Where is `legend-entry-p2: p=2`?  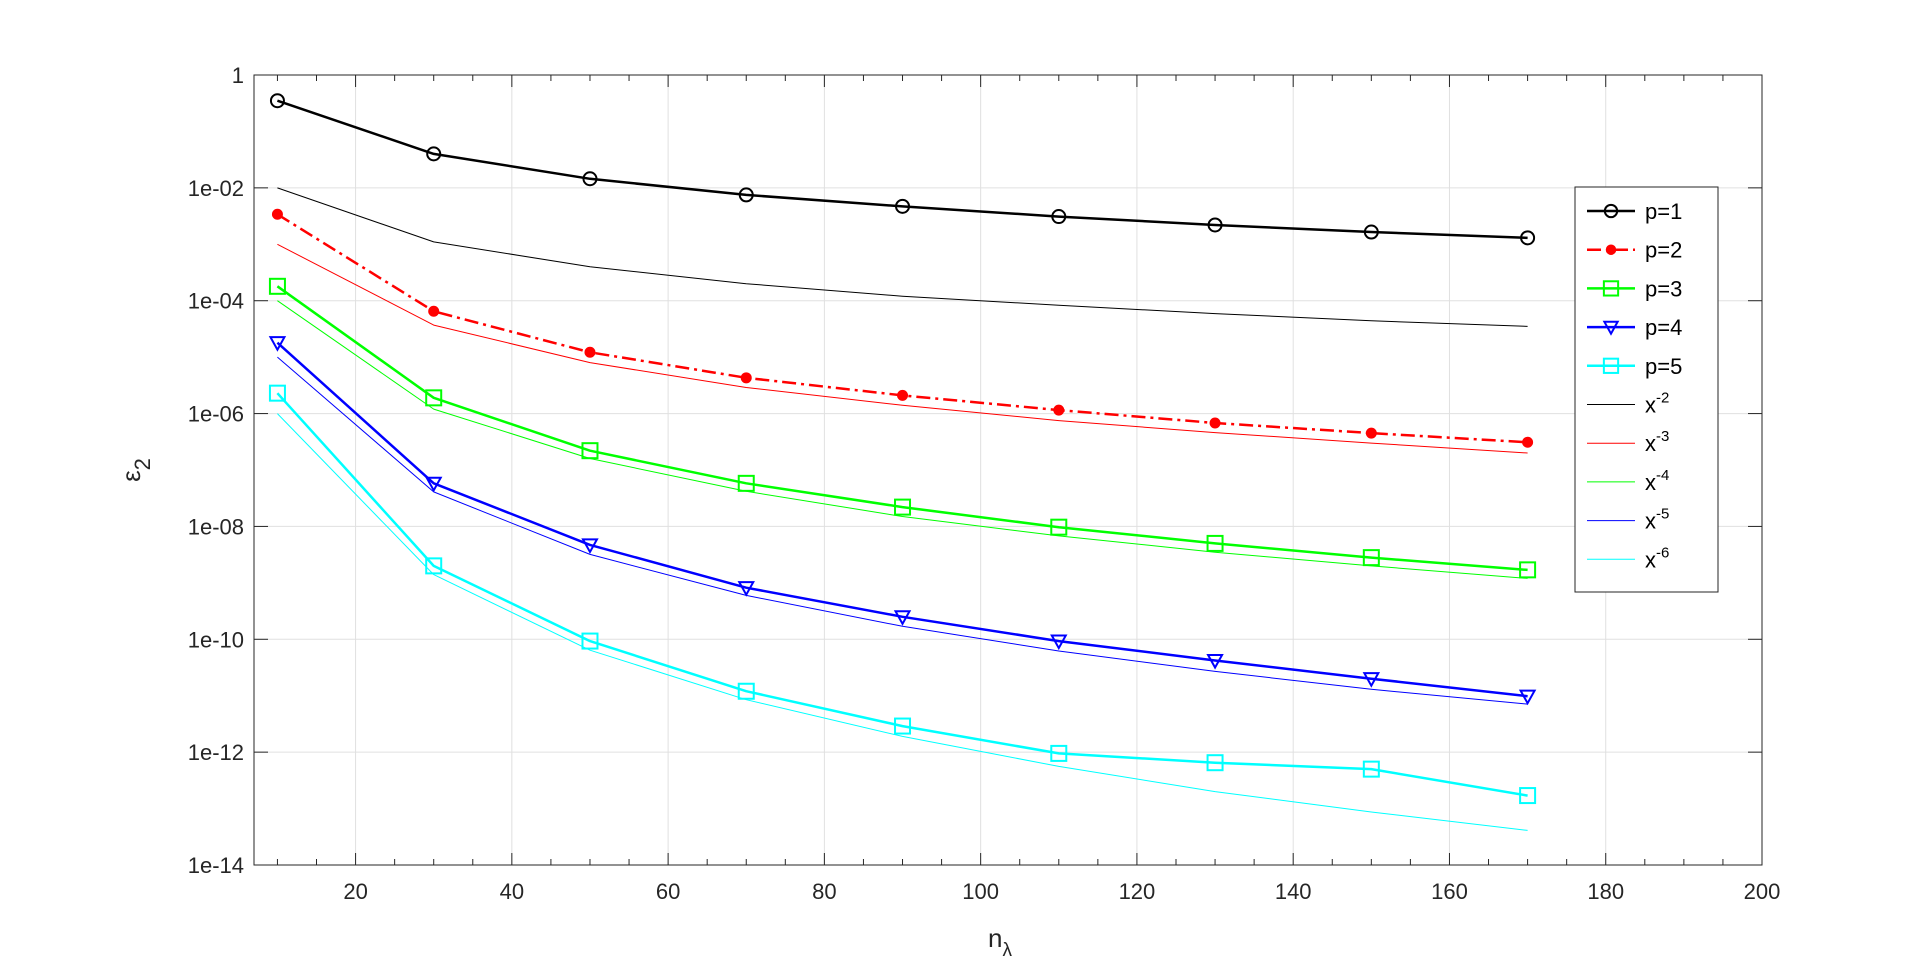 legend-entry-p2: p=2 is located at coordinates (1634, 250).